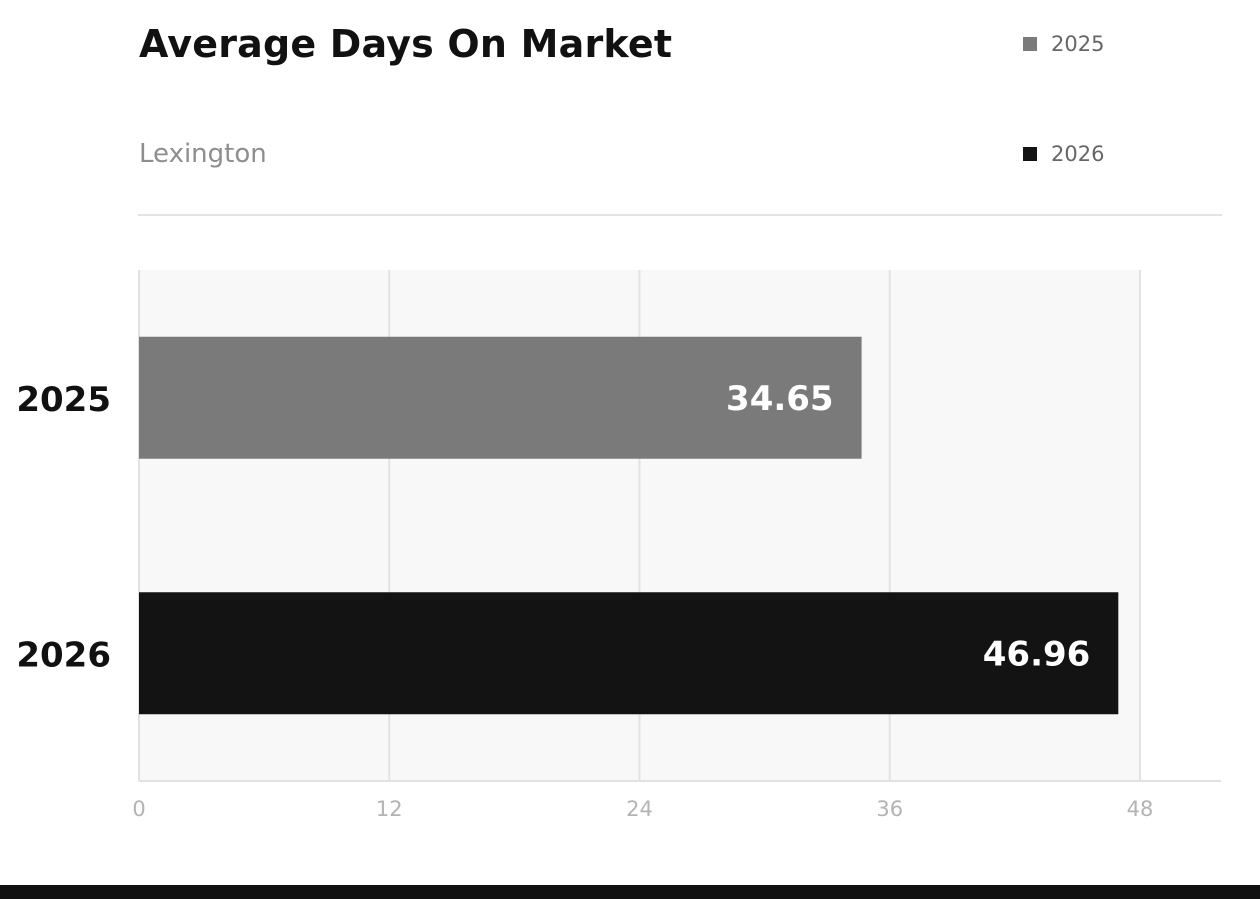  What do you see at coordinates (389, 809) in the screenshot?
I see `x-tick-label-12: 12` at bounding box center [389, 809].